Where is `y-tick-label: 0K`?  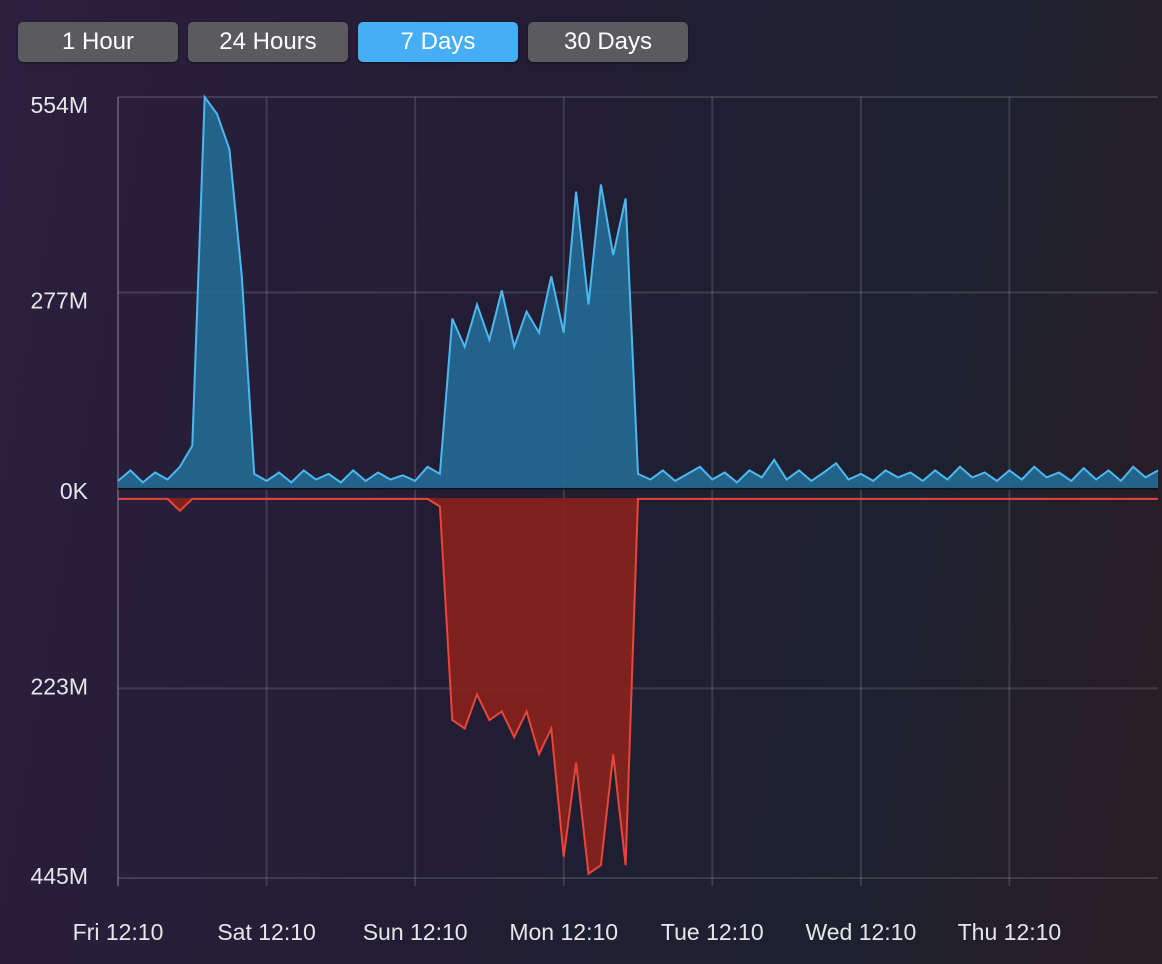
y-tick-label: 0K is located at coordinates (74, 491).